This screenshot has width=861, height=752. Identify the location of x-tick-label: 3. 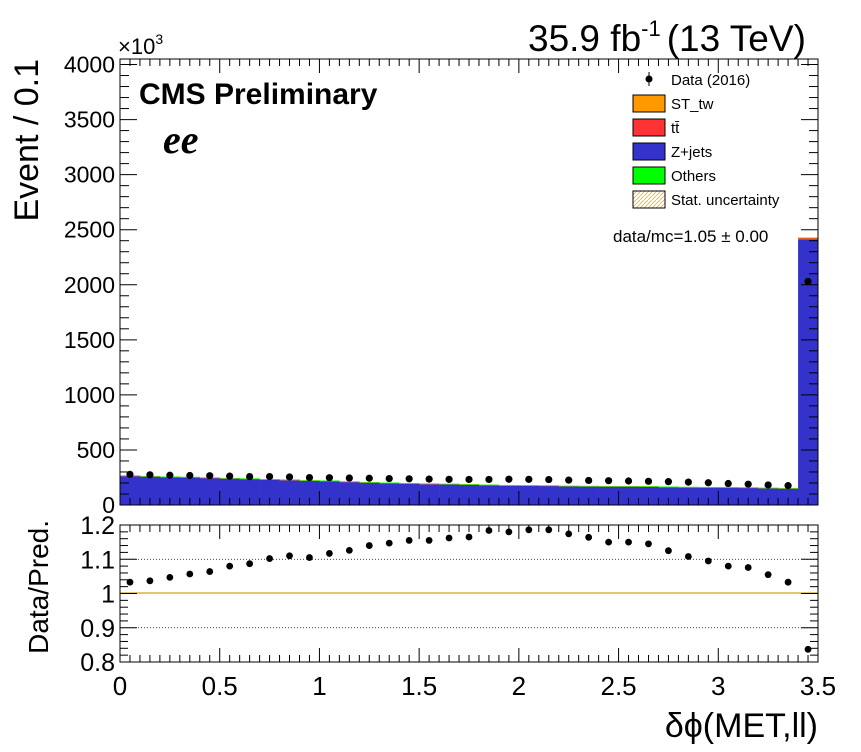
(718, 686).